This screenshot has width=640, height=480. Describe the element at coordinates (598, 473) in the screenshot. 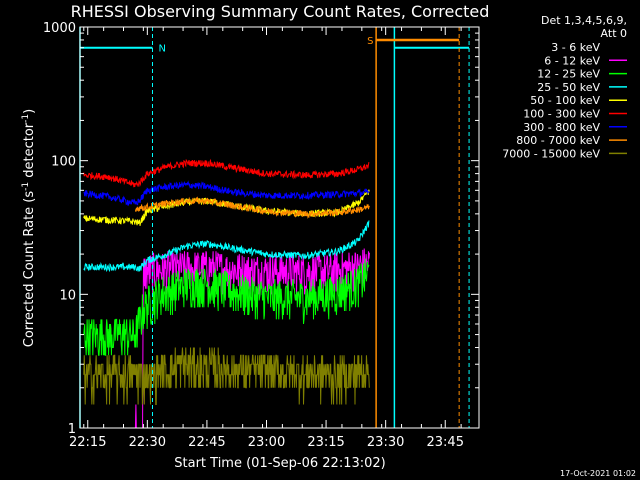

I see `timestamp: 17-Oct-2021 01:02` at that location.